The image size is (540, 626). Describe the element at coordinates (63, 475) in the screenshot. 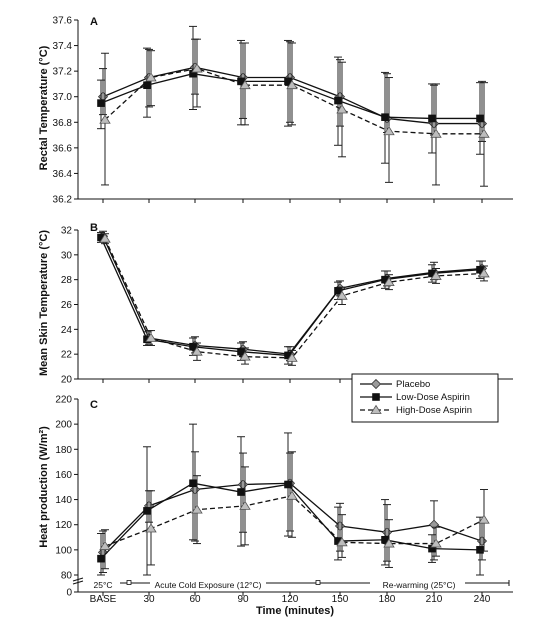

I see `y-tick-label-C: 160` at that location.